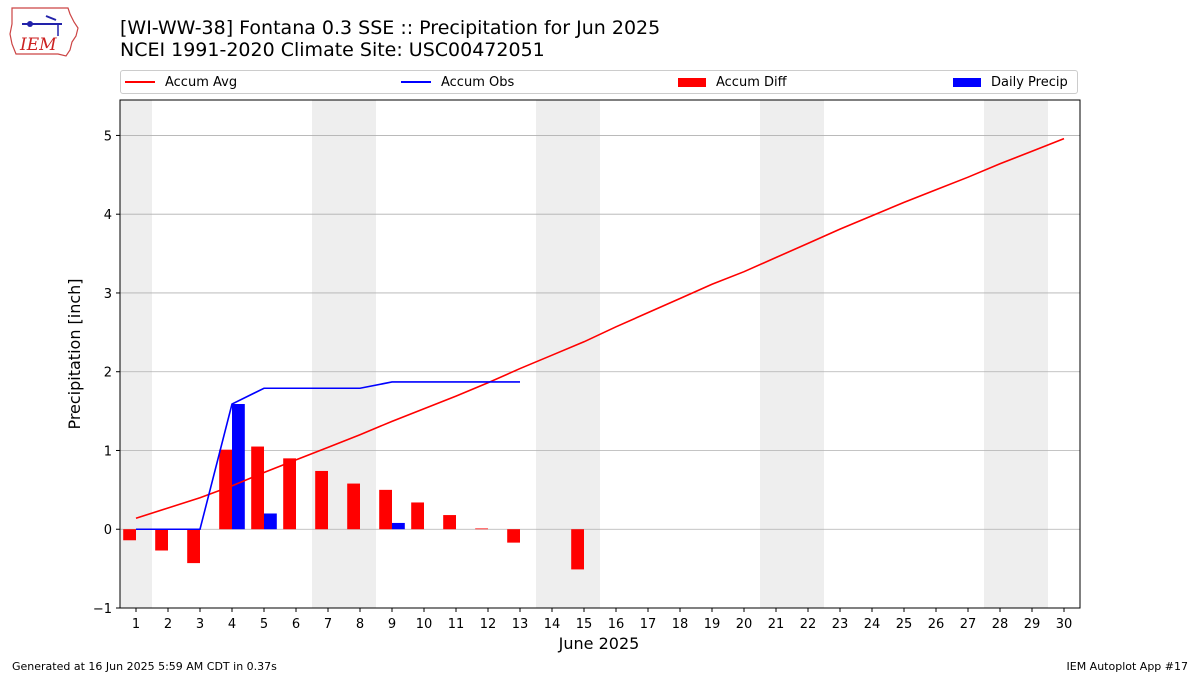  What do you see at coordinates (840, 624) in the screenshot?
I see `x-tick-label-23: 23` at bounding box center [840, 624].